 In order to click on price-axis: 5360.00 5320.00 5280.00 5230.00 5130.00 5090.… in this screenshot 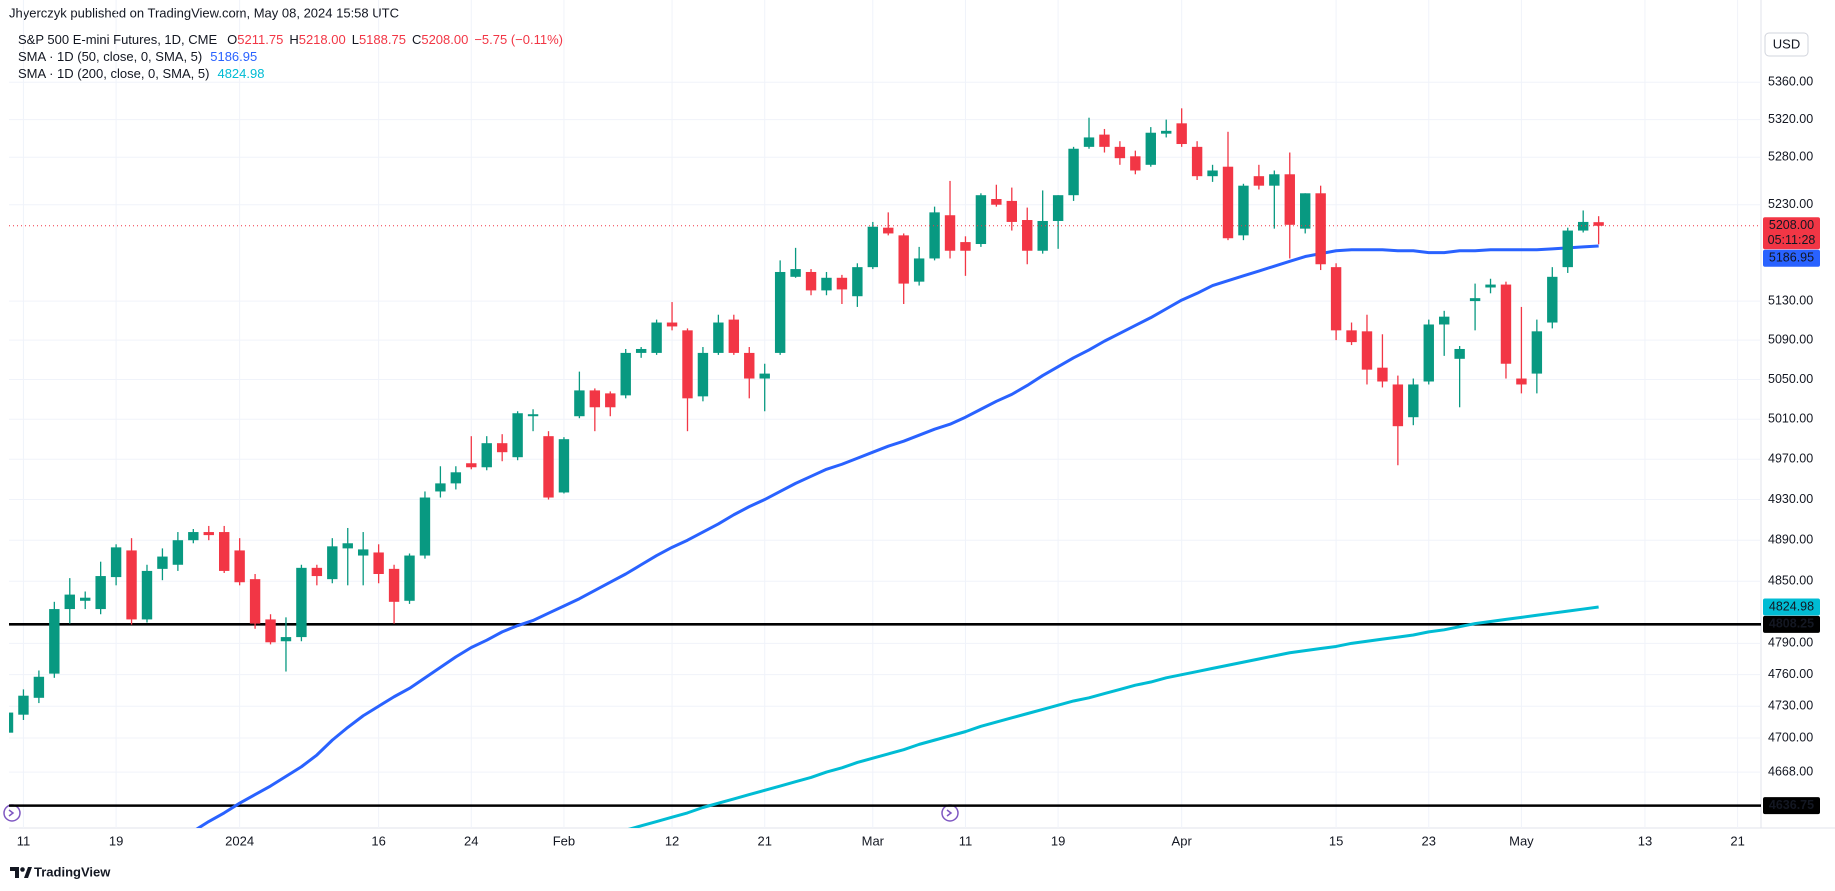, I will do `click(1791, 444)`.